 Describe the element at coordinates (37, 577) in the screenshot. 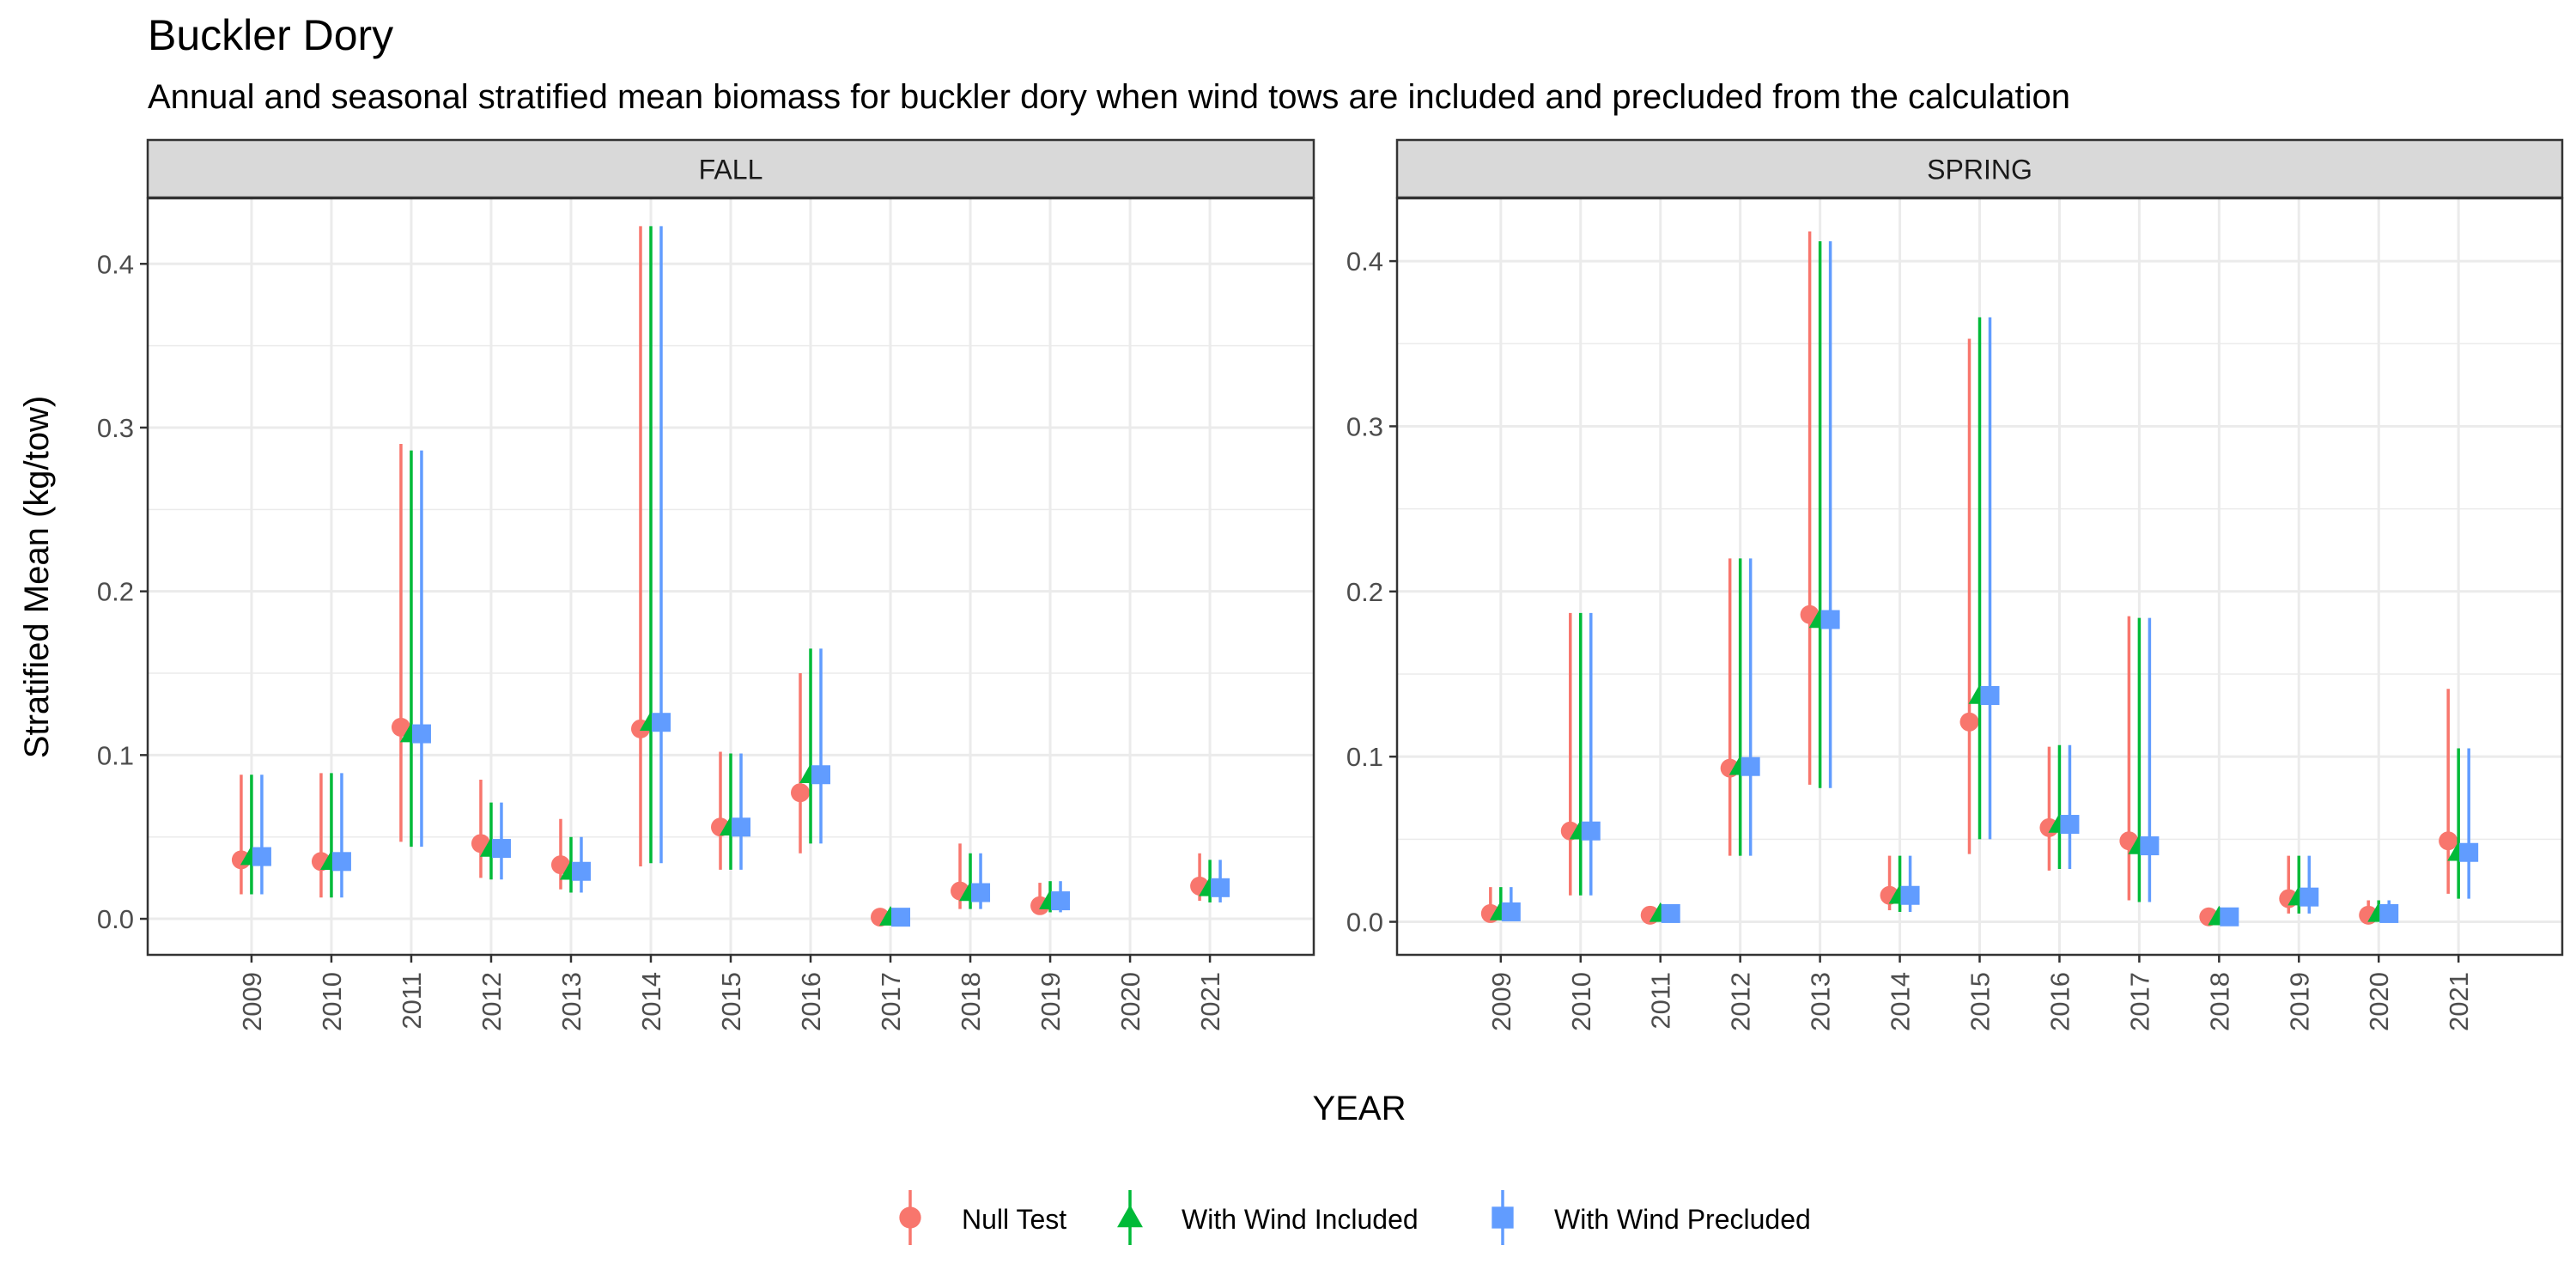

I see `y-axis-label: Stratified Mean (kg/tow)` at that location.